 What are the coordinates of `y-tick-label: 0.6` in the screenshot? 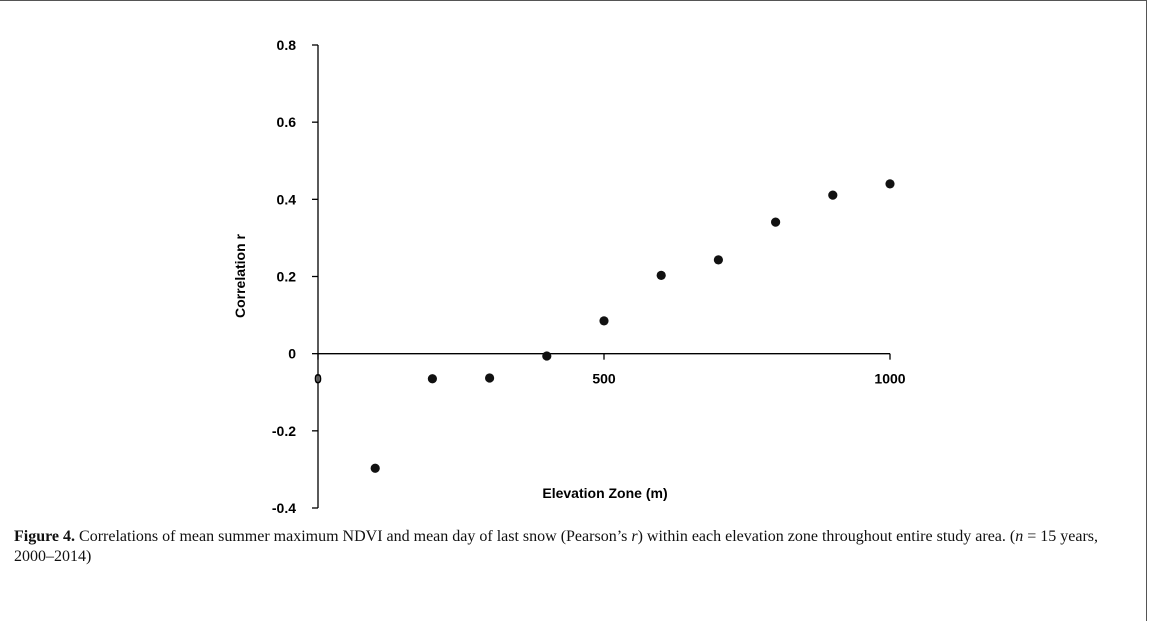 It's located at (287, 122).